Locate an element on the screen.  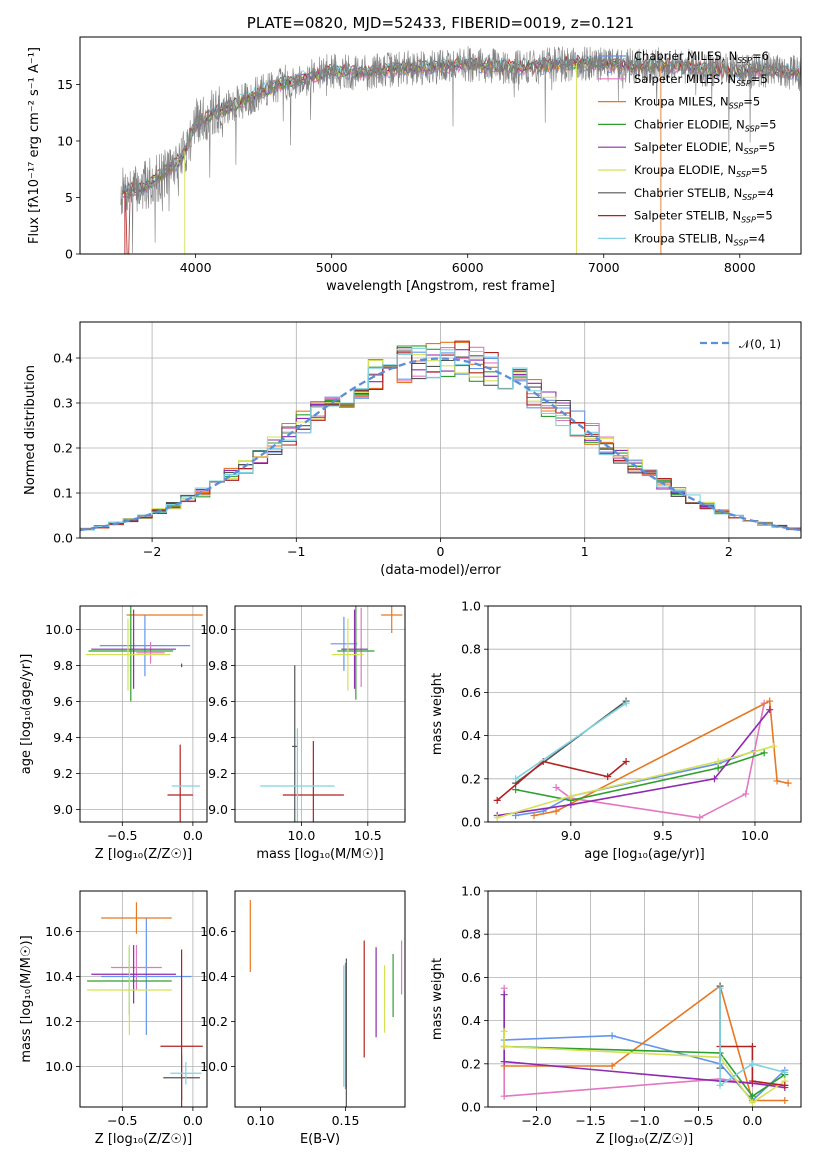
legend-nssp-value: =4 is located at coordinates (756, 238).